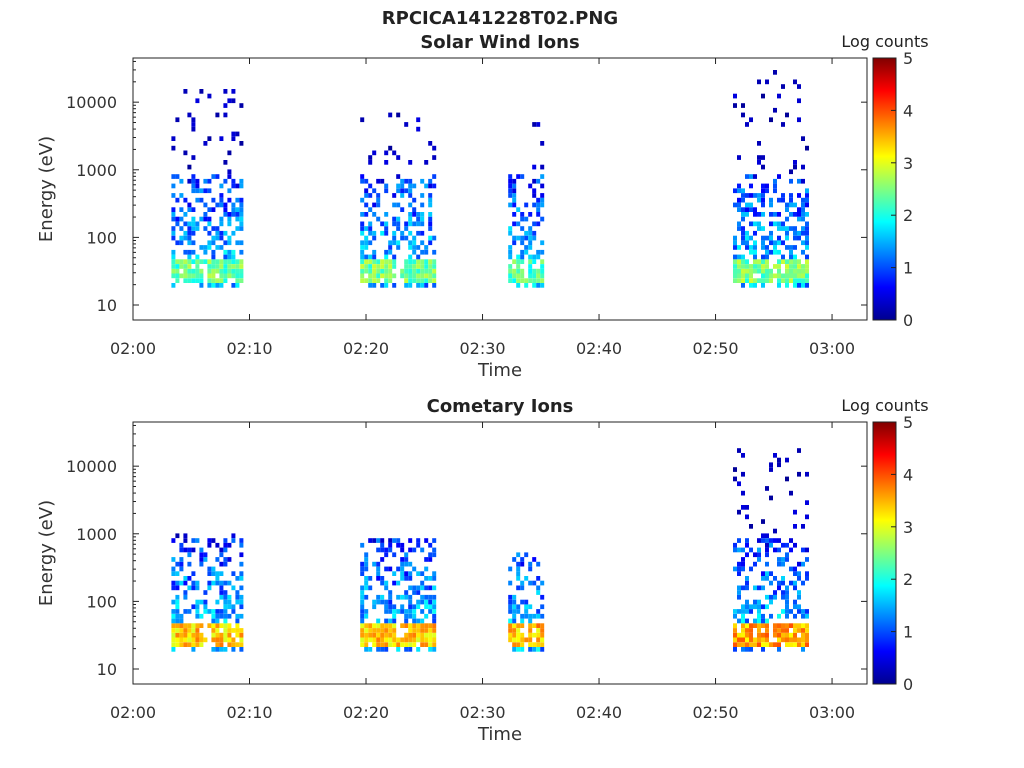 The image size is (1024, 768). What do you see at coordinates (908, 632) in the screenshot?
I see `colorbar-tick-label: 1` at bounding box center [908, 632].